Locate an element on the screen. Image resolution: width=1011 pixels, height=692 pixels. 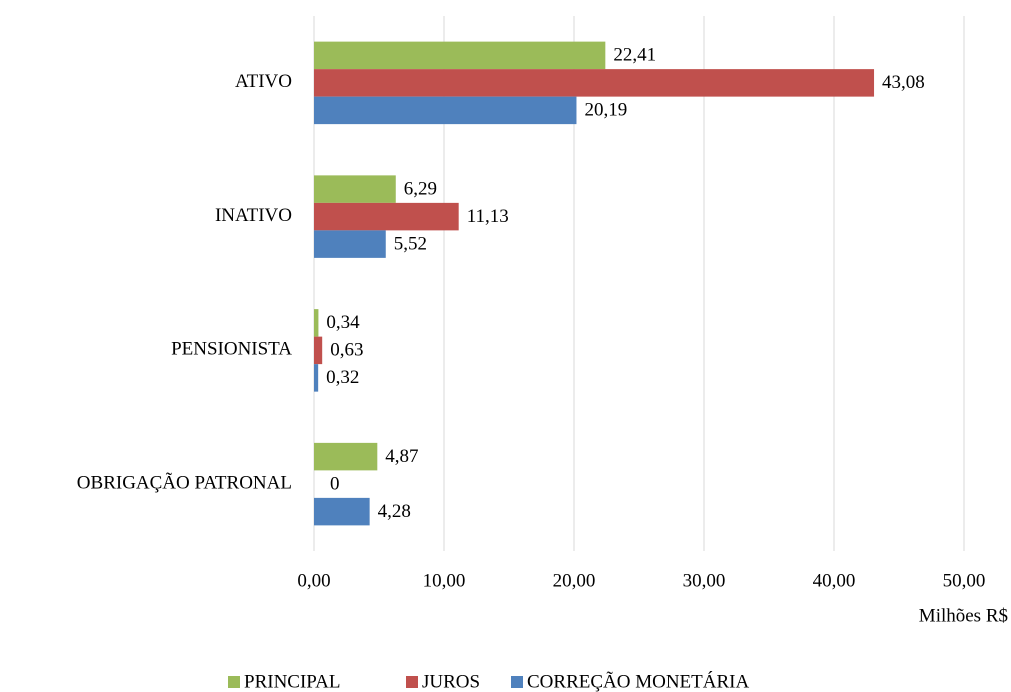
legend-label: CORREÇÃO MONETÁRIA is located at coordinates (638, 681).